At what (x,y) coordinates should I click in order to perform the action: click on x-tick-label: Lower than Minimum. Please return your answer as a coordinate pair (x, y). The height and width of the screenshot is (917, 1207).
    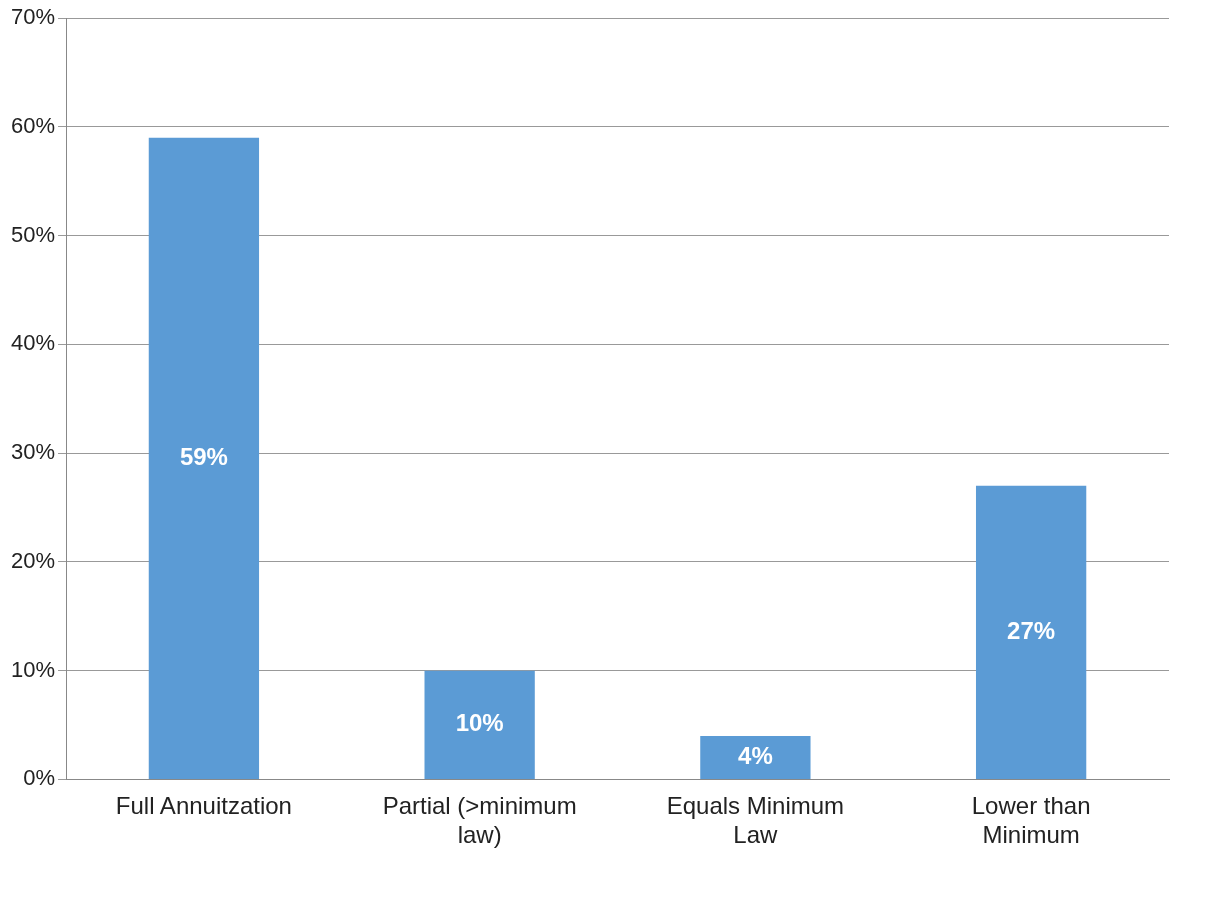
    Looking at the image, I should click on (1031, 820).